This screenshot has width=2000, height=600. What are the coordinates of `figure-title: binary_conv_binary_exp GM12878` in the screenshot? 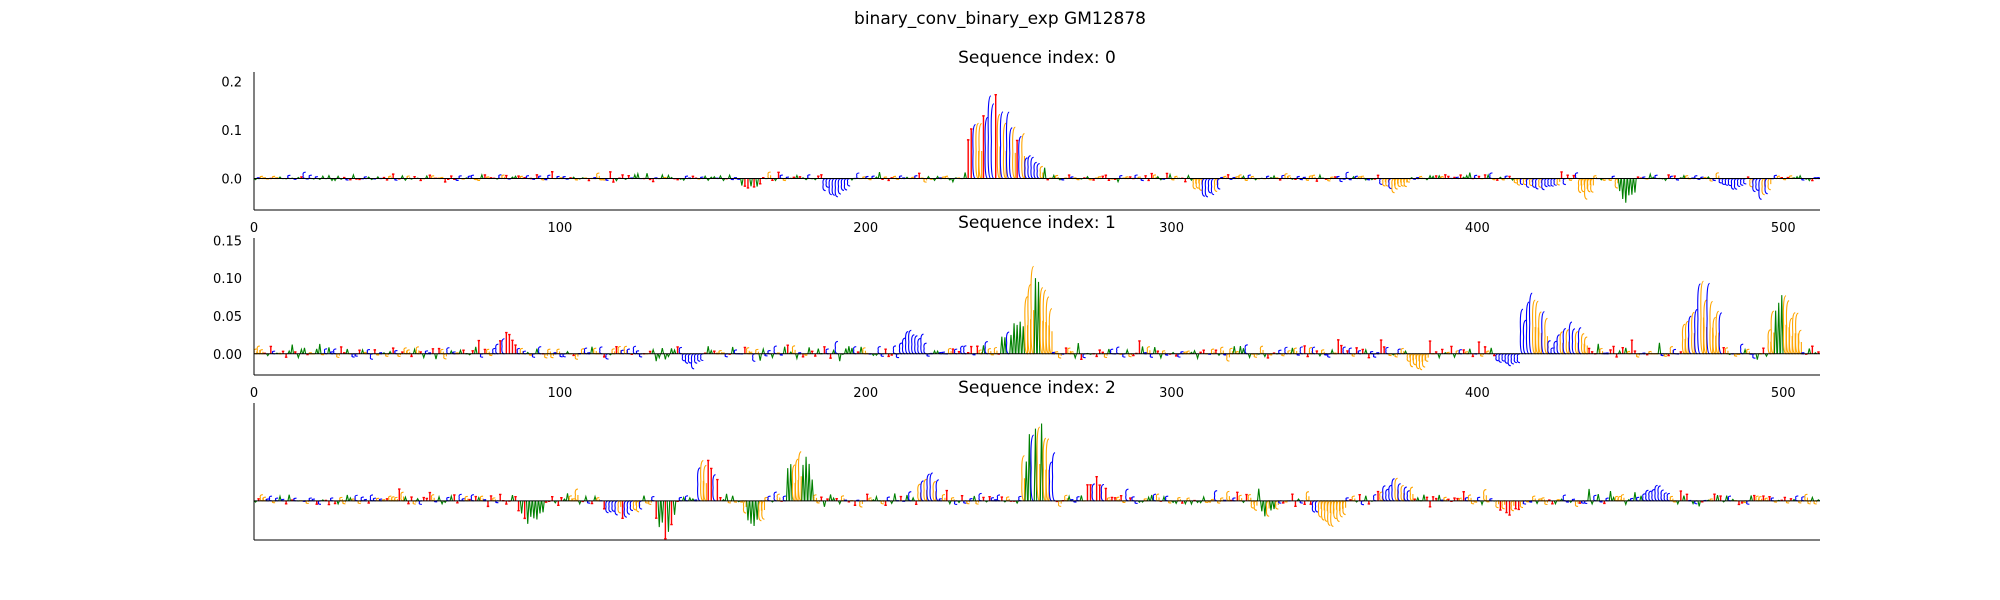 It's located at (1000, 19).